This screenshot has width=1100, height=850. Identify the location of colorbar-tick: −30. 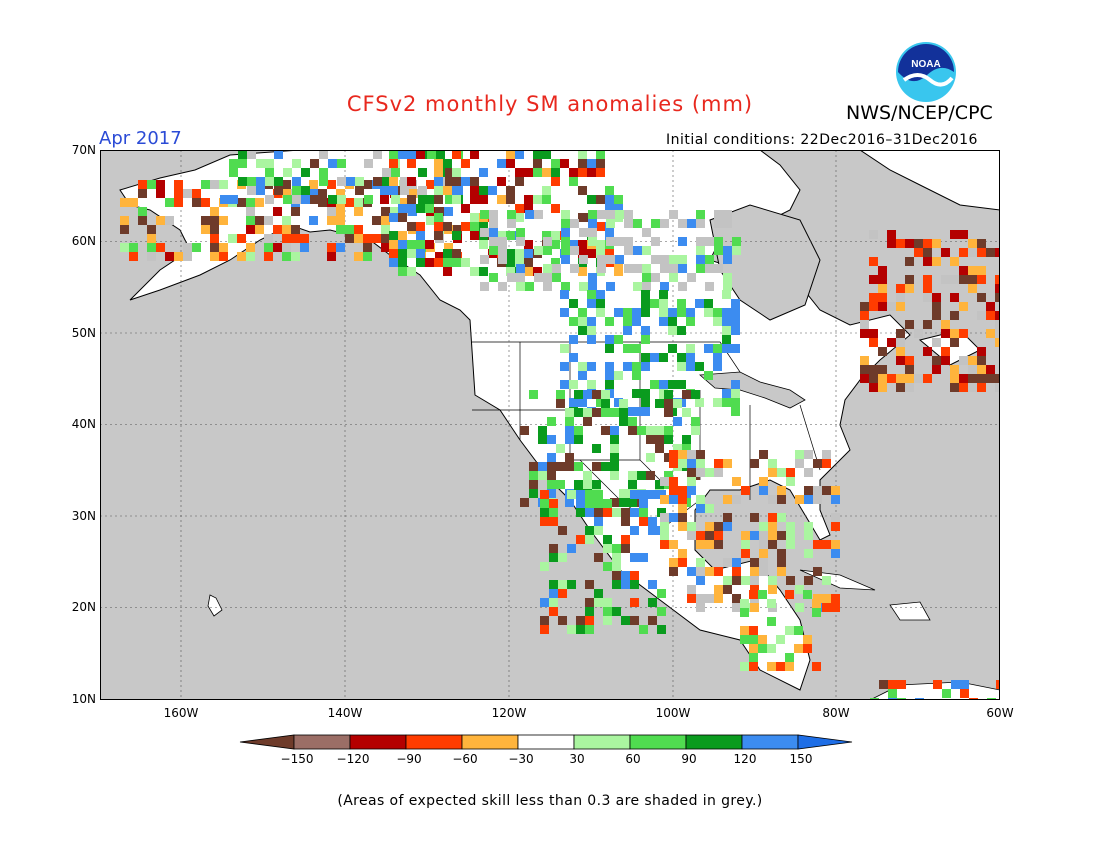
(521, 759).